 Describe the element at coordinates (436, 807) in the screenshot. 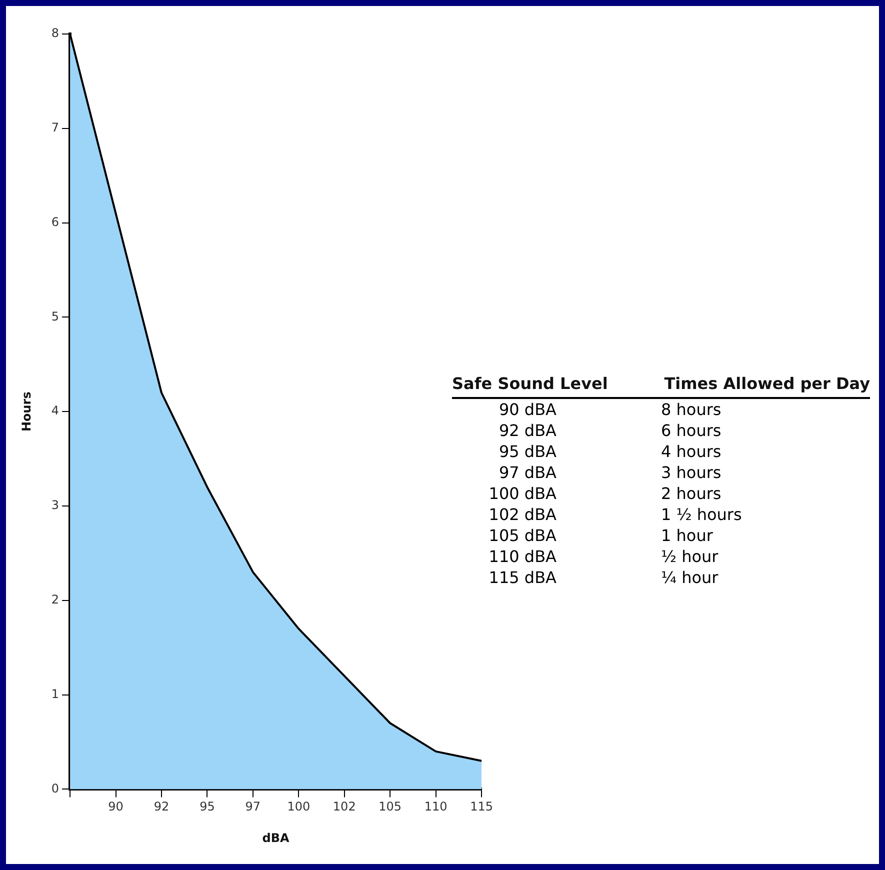

I see `x-tick-label: 110` at that location.